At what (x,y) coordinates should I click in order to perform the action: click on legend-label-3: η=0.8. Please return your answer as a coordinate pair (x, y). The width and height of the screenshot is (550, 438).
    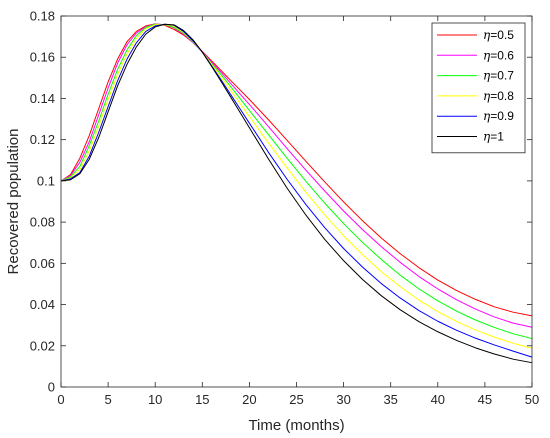
    Looking at the image, I should click on (498, 96).